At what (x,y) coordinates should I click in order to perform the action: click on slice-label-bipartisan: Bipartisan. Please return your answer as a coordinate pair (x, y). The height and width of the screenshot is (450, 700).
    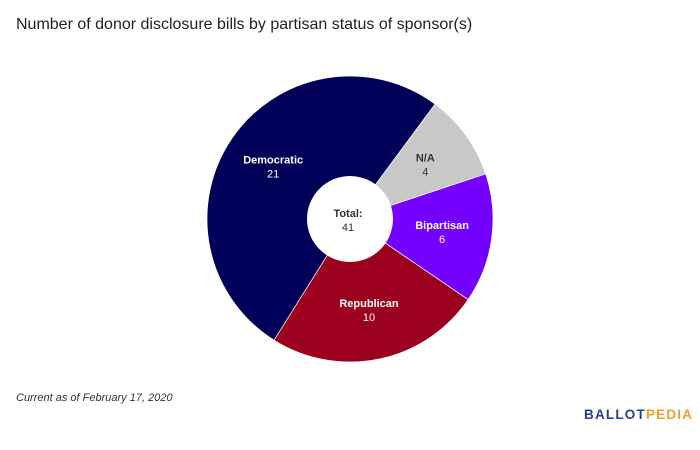
    Looking at the image, I should click on (442, 226).